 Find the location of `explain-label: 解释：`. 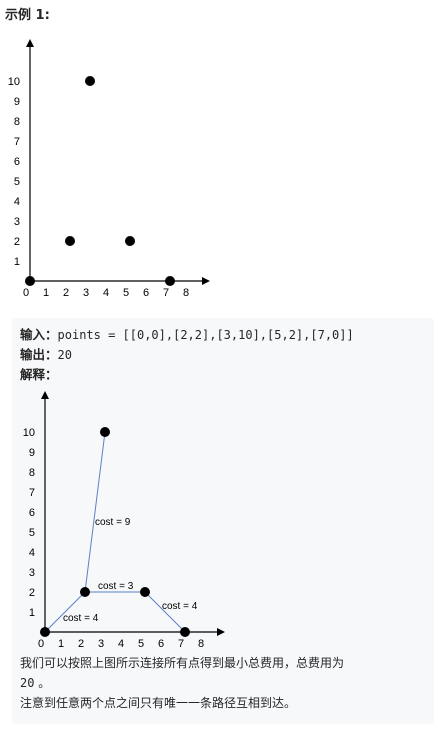

explain-label: 解释： is located at coordinates (39, 374).